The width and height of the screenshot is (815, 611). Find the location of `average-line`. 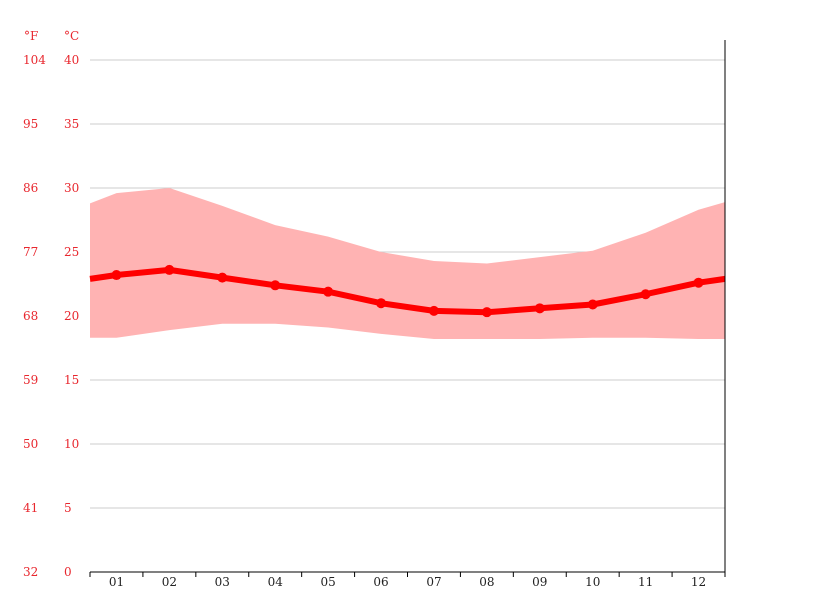

average-line is located at coordinates (407, 291).